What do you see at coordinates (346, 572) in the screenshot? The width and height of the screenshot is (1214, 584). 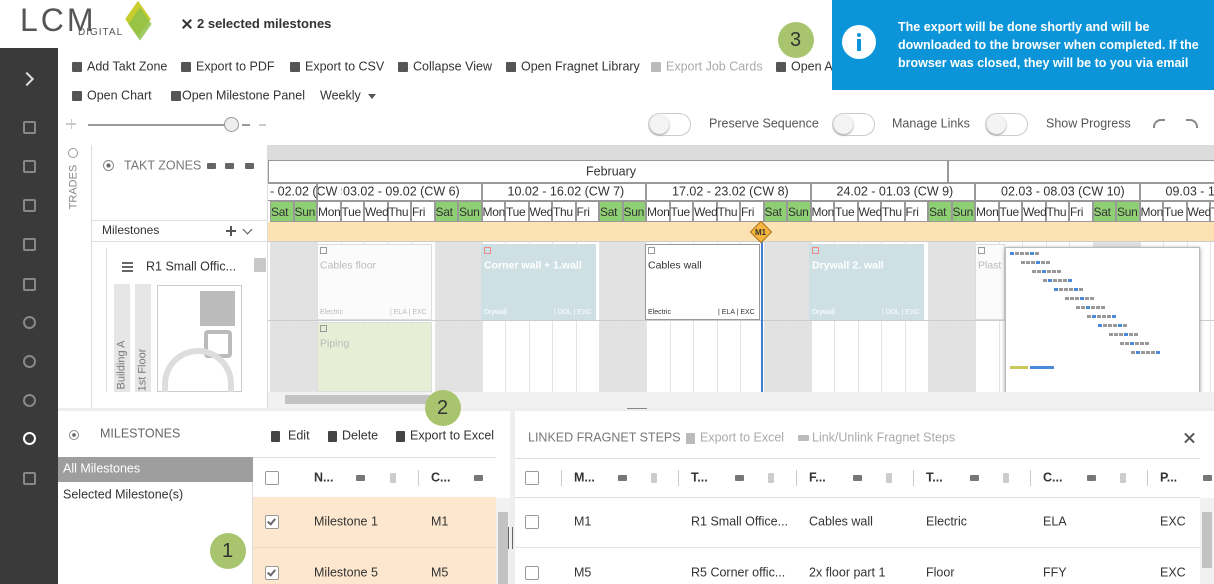 I see `cell-text: Milestone 5` at bounding box center [346, 572].